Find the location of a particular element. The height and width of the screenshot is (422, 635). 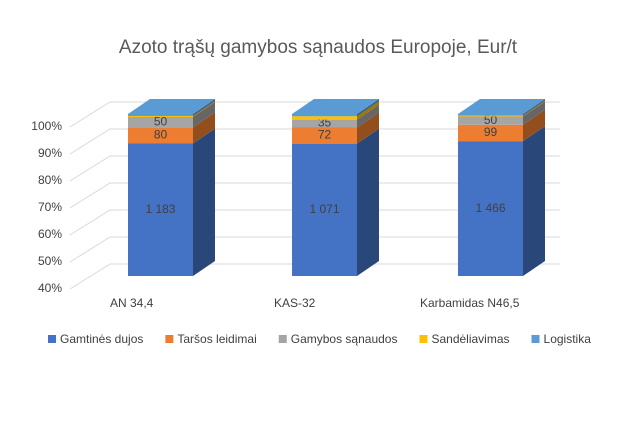

data-label: 1 466 is located at coordinates (490, 208).